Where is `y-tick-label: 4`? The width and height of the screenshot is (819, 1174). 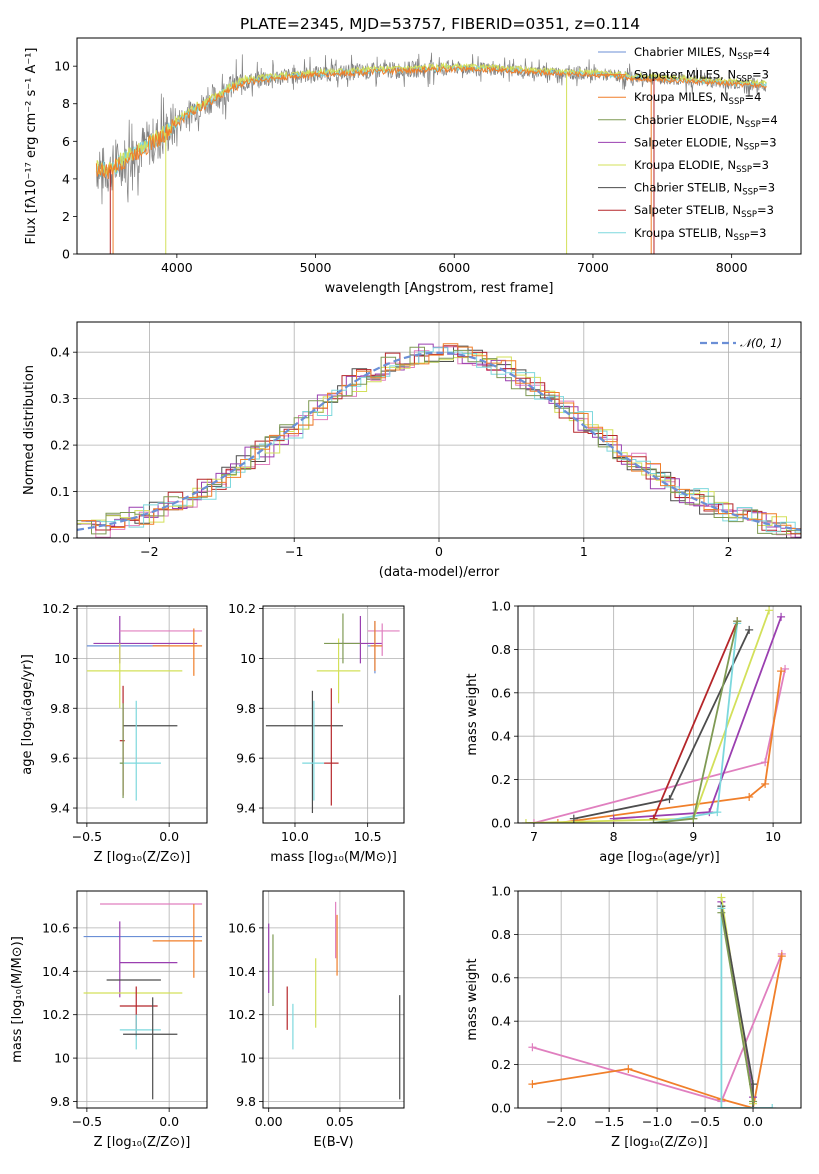
y-tick-label: 4 is located at coordinates (66, 178).